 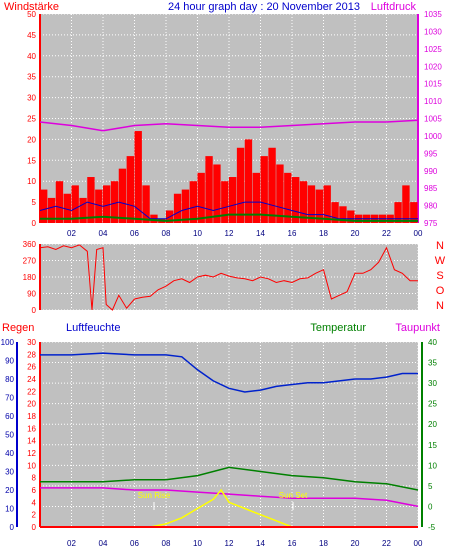 What do you see at coordinates (440, 261) in the screenshot?
I see `compass-letter: W` at bounding box center [440, 261].